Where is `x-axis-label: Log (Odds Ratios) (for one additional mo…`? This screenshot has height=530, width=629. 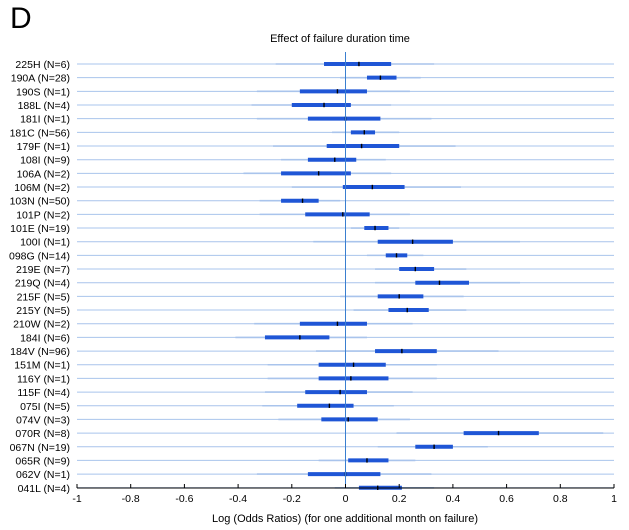
x-axis-label: Log (Odds Ratios) (for one additional mo… is located at coordinates (345, 519).